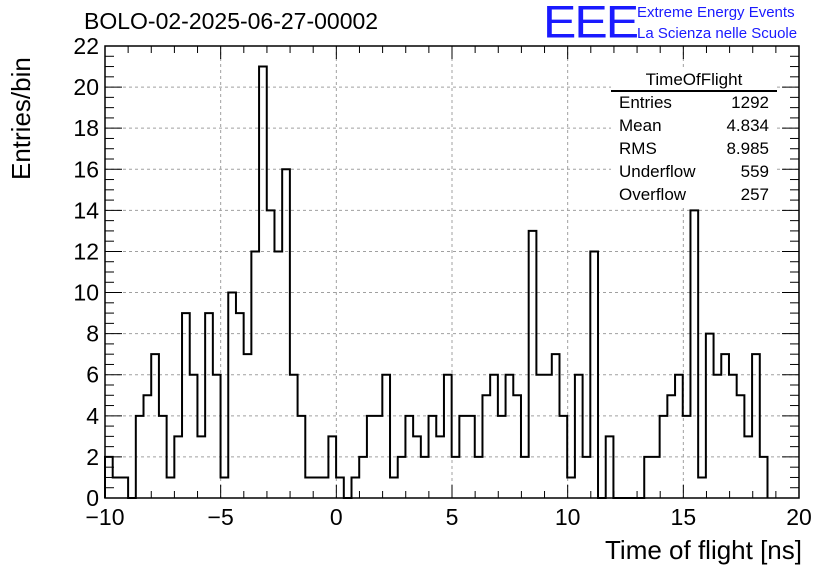 The height and width of the screenshot is (572, 836). What do you see at coordinates (452, 517) in the screenshot?
I see `x-tick-label: 5` at bounding box center [452, 517].